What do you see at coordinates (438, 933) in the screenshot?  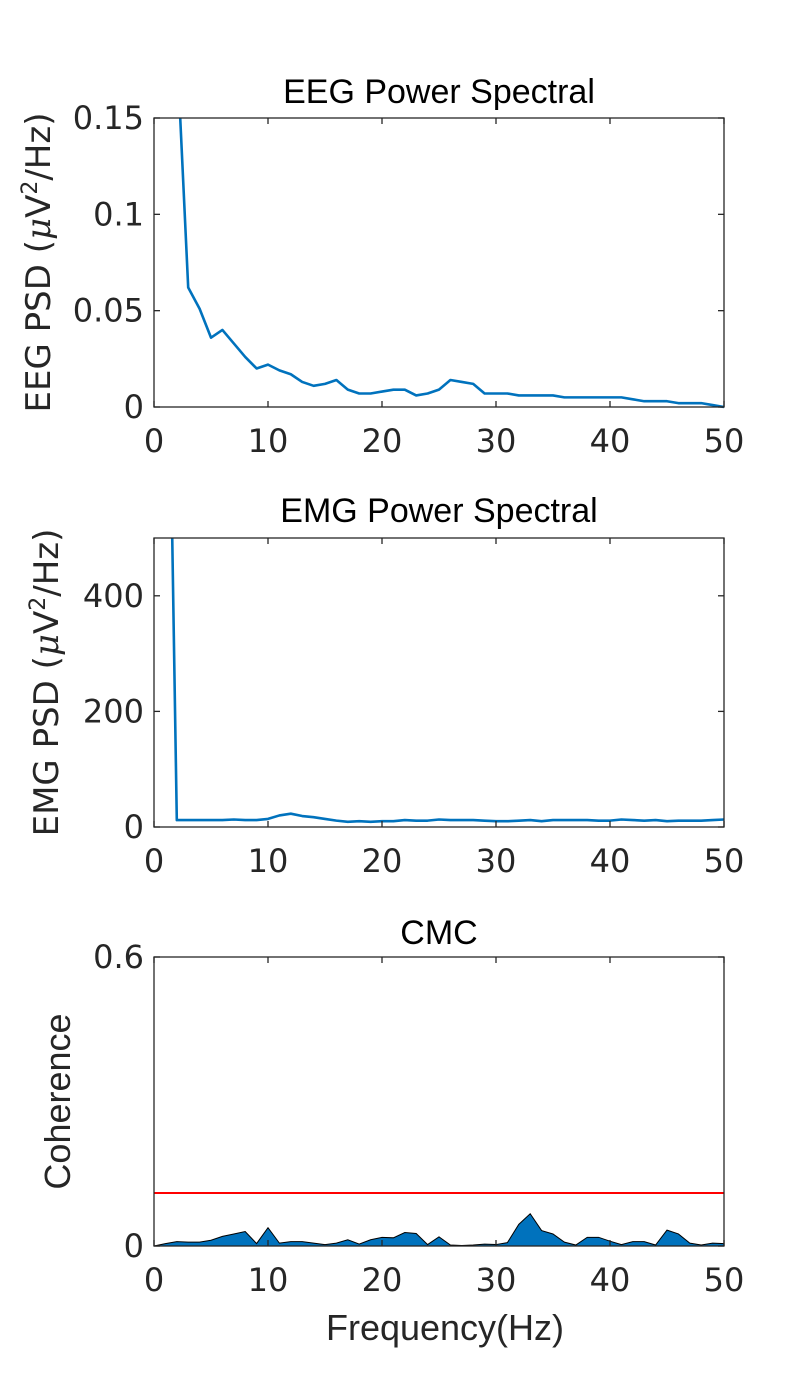 I see `chart-title: CMC` at bounding box center [438, 933].